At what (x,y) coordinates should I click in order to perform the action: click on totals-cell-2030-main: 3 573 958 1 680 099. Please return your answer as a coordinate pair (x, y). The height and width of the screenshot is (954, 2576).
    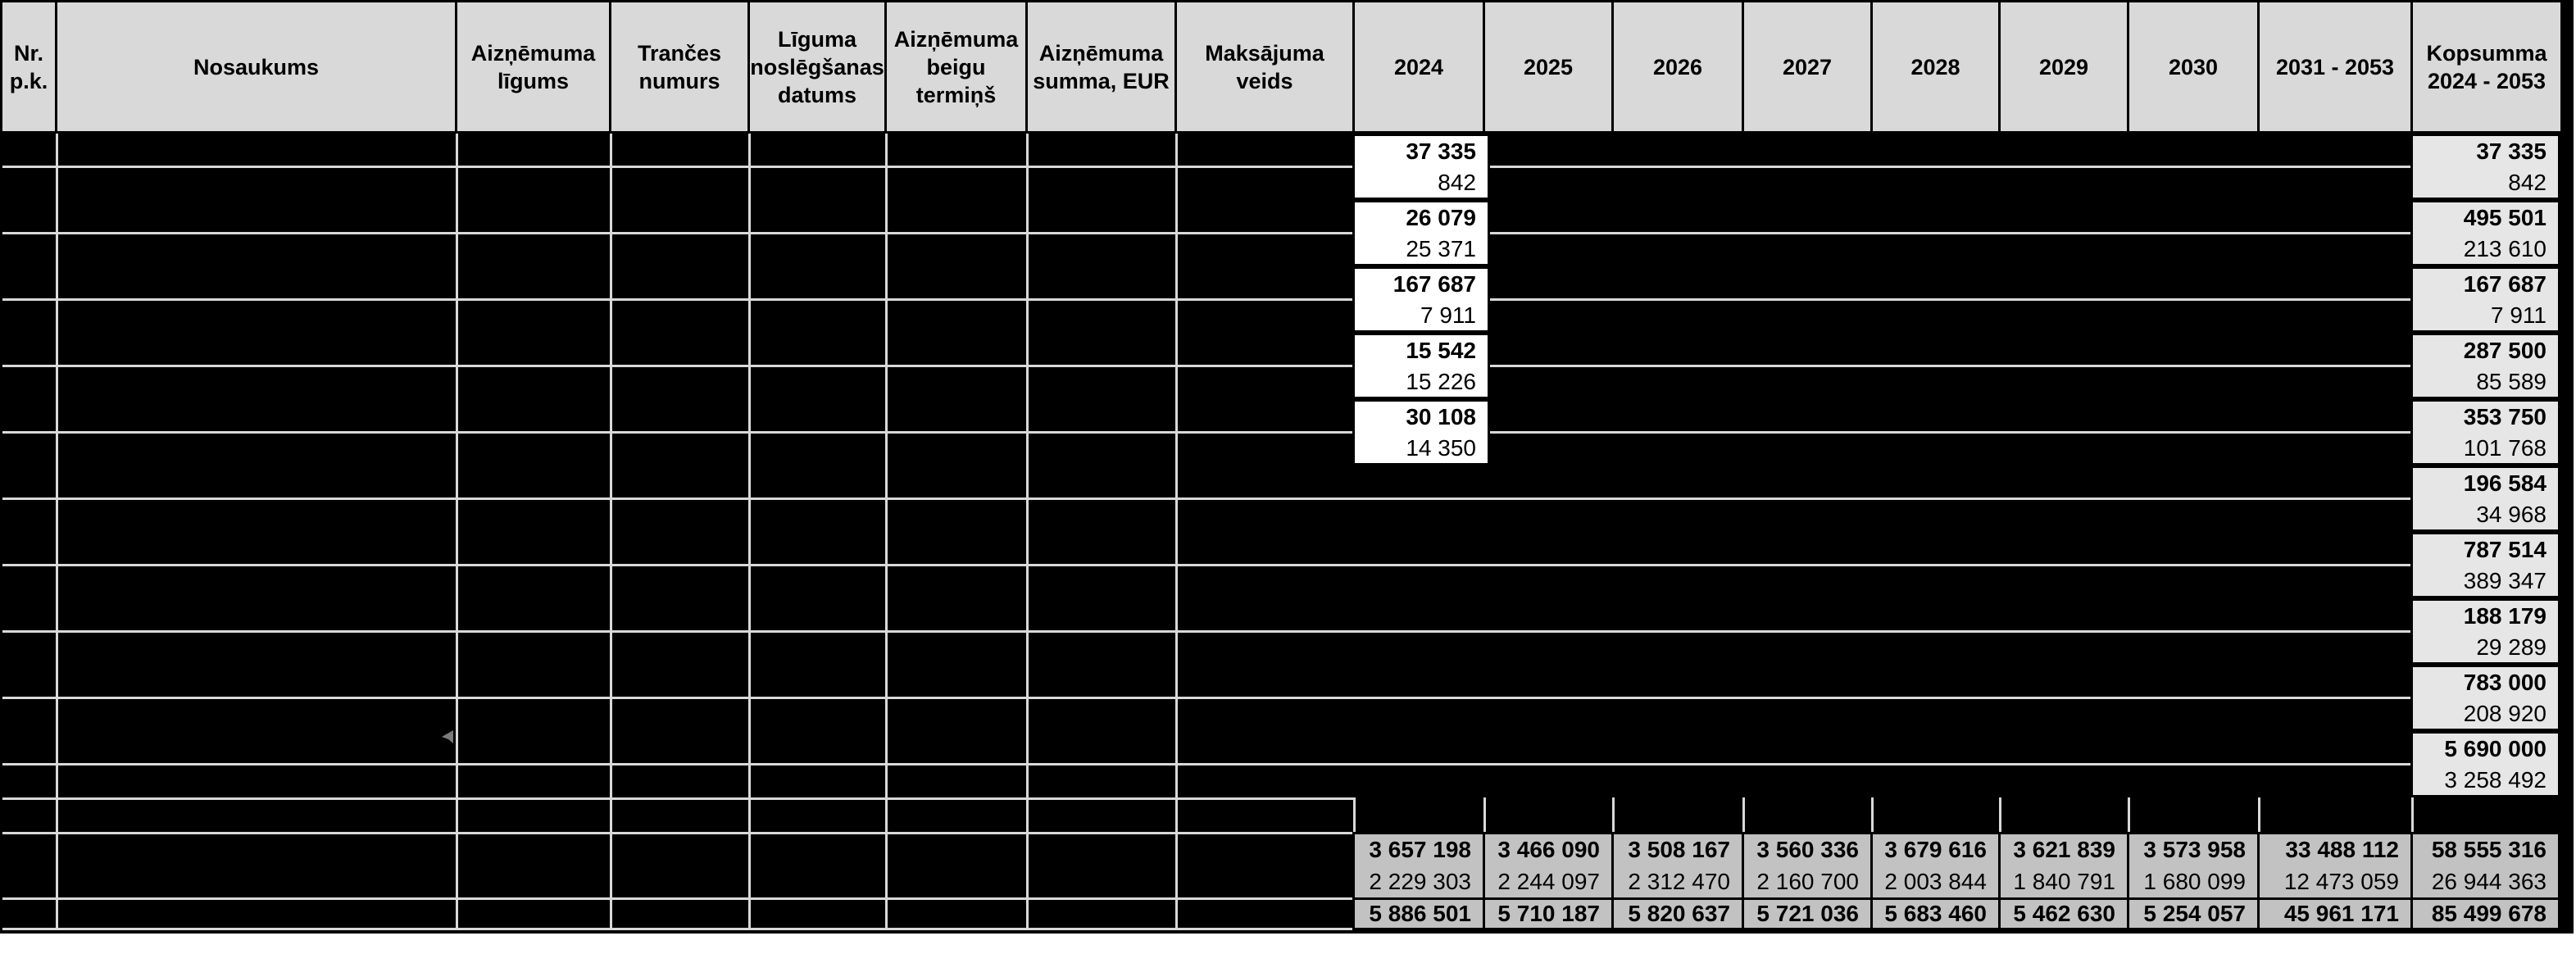
    Looking at the image, I should click on (2193, 866).